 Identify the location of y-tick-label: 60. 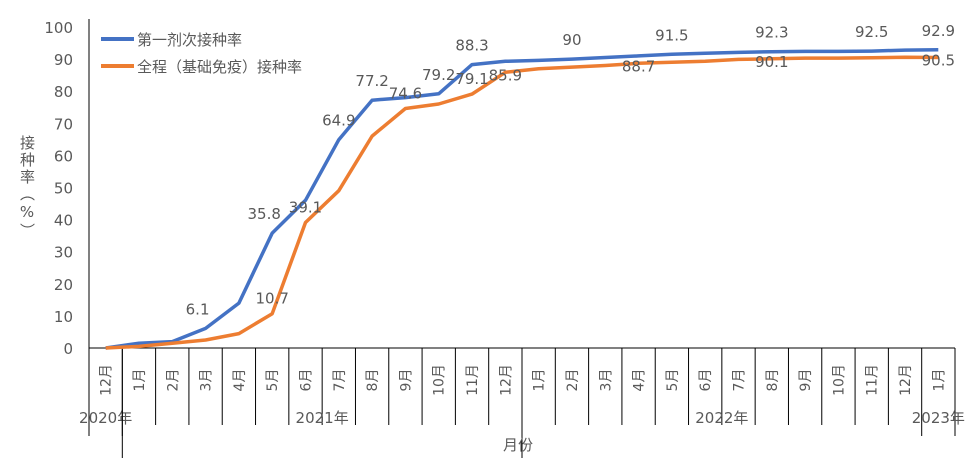
(63, 156).